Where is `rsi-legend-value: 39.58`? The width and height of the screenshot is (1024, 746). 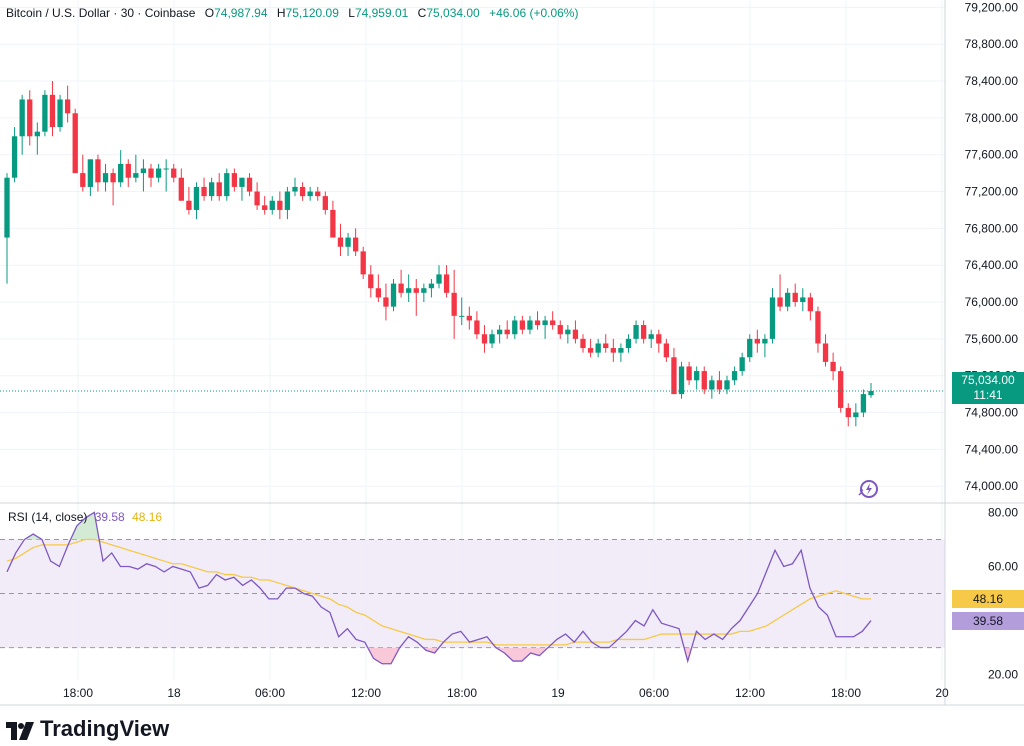
rsi-legend-value: 39.58 is located at coordinates (109, 517).